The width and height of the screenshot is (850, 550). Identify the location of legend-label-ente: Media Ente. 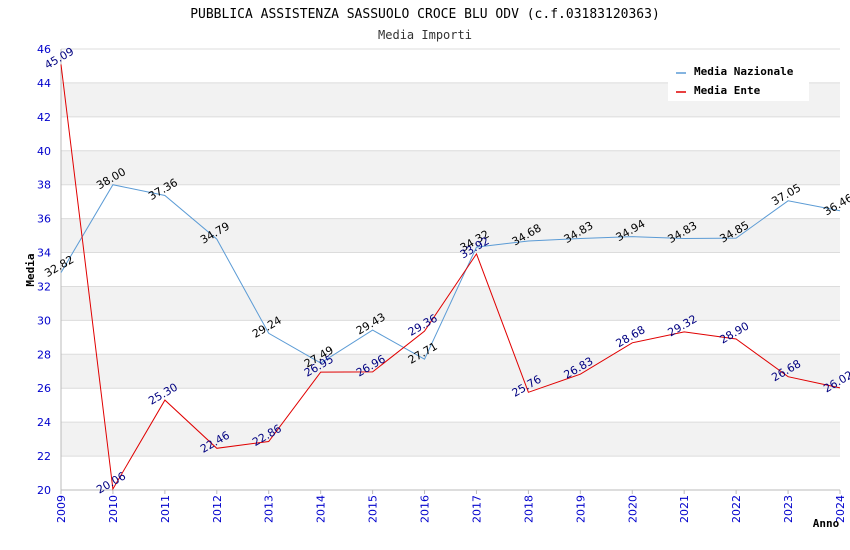
(727, 90).